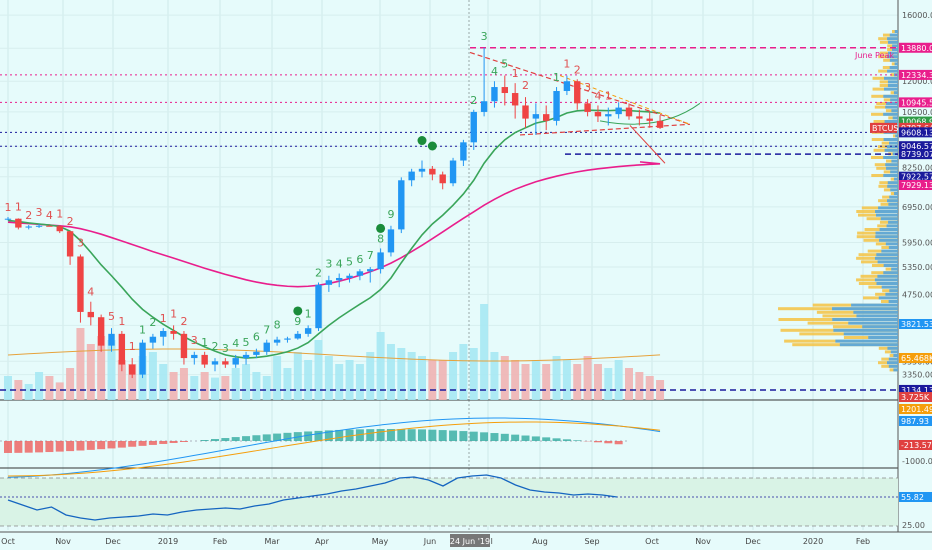  I want to click on td-label-38: 4, so click(494, 71).